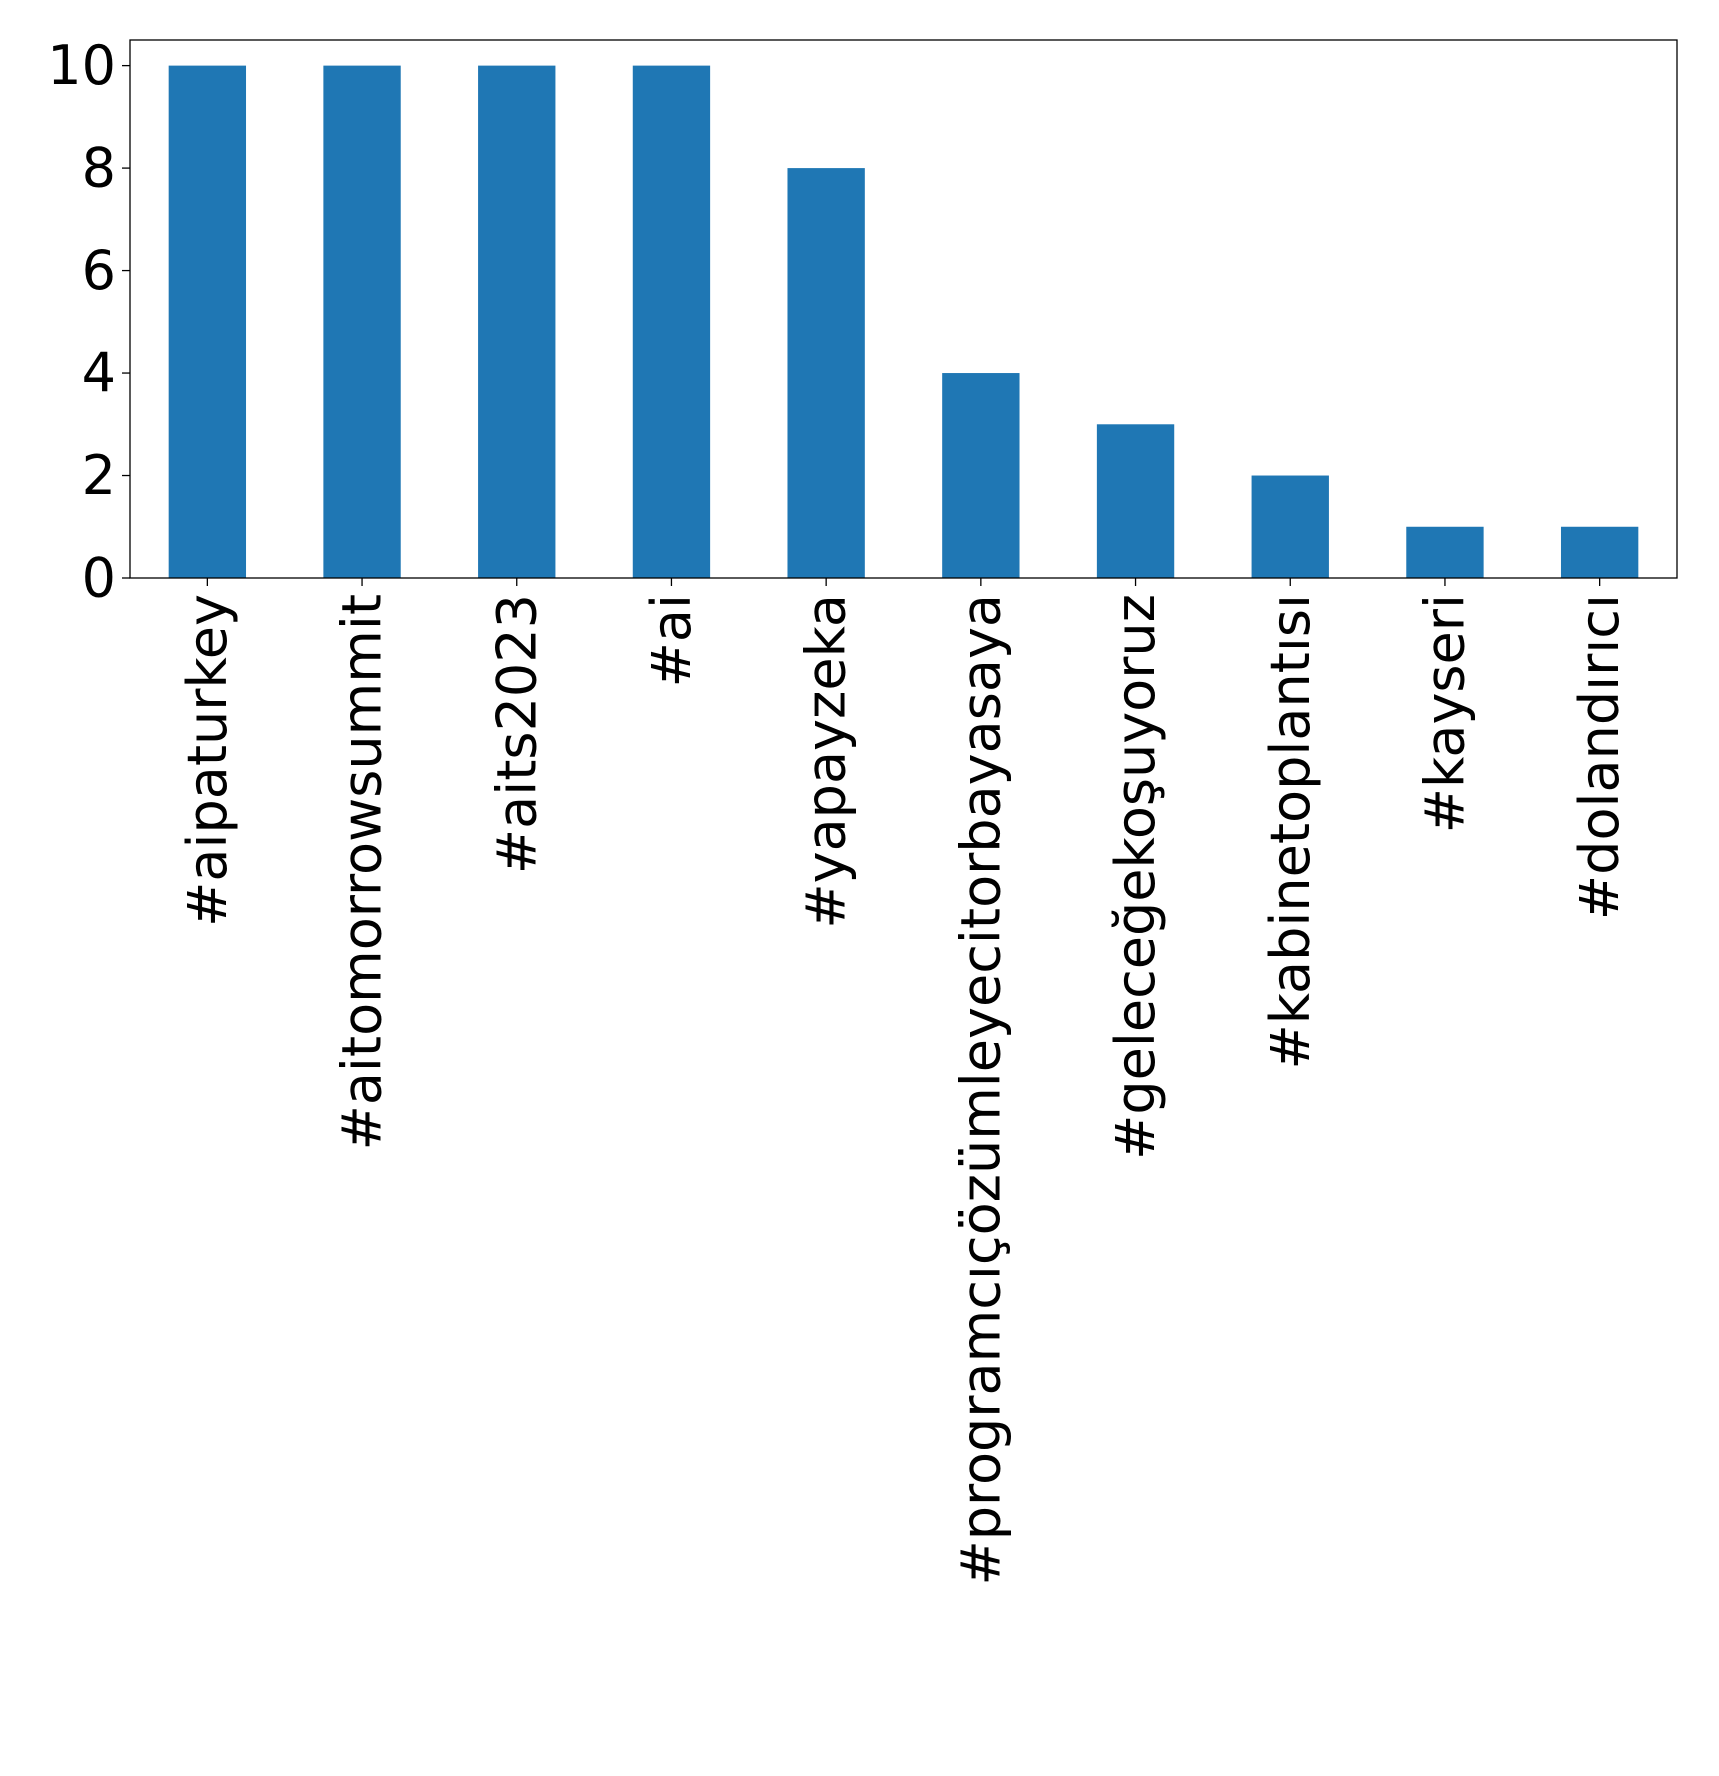  What do you see at coordinates (88, 322) in the screenshot?
I see `y-axis: 0 2 4 6 8 10` at bounding box center [88, 322].